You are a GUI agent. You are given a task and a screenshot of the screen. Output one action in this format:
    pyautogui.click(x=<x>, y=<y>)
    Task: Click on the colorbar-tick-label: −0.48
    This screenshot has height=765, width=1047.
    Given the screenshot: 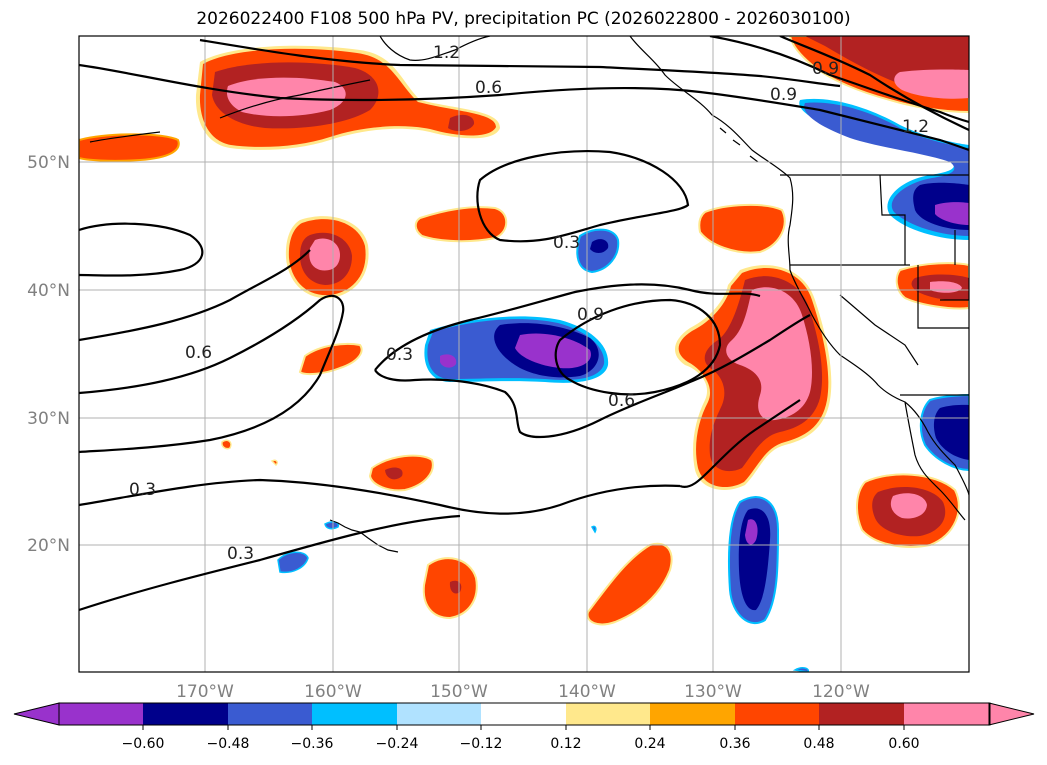 What is the action you would take?
    pyautogui.click(x=228, y=744)
    